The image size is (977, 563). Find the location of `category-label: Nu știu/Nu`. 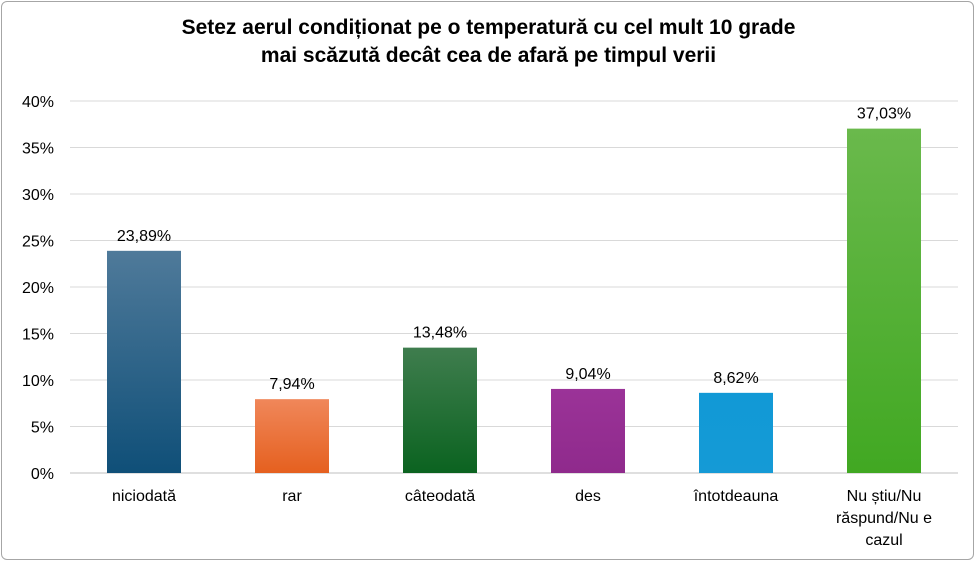

category-label: Nu știu/Nu is located at coordinates (884, 496).